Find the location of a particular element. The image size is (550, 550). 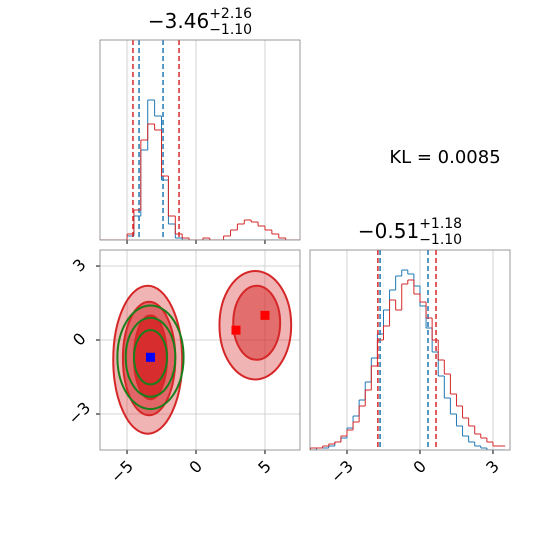

panel-title: −0.51+1.18 −1.10 is located at coordinates (410, 232).